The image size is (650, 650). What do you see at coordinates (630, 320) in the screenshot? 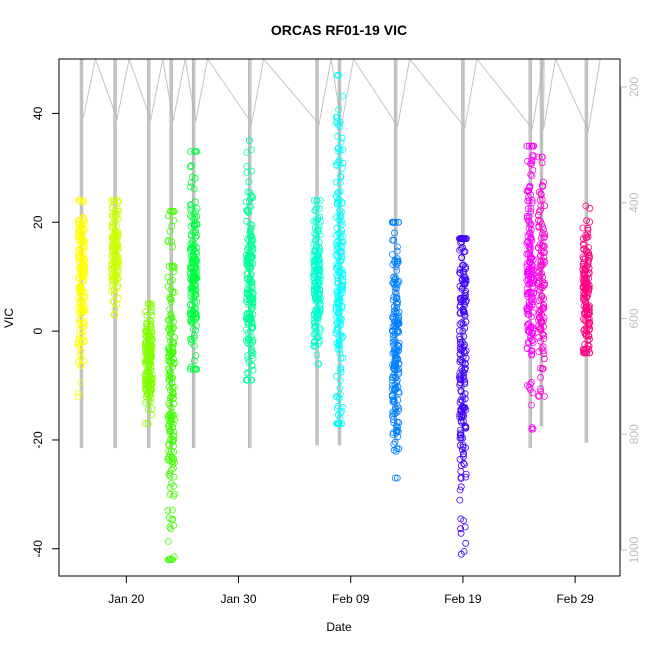
I see `right-axis: 200 400 600 800 1000` at bounding box center [630, 320].